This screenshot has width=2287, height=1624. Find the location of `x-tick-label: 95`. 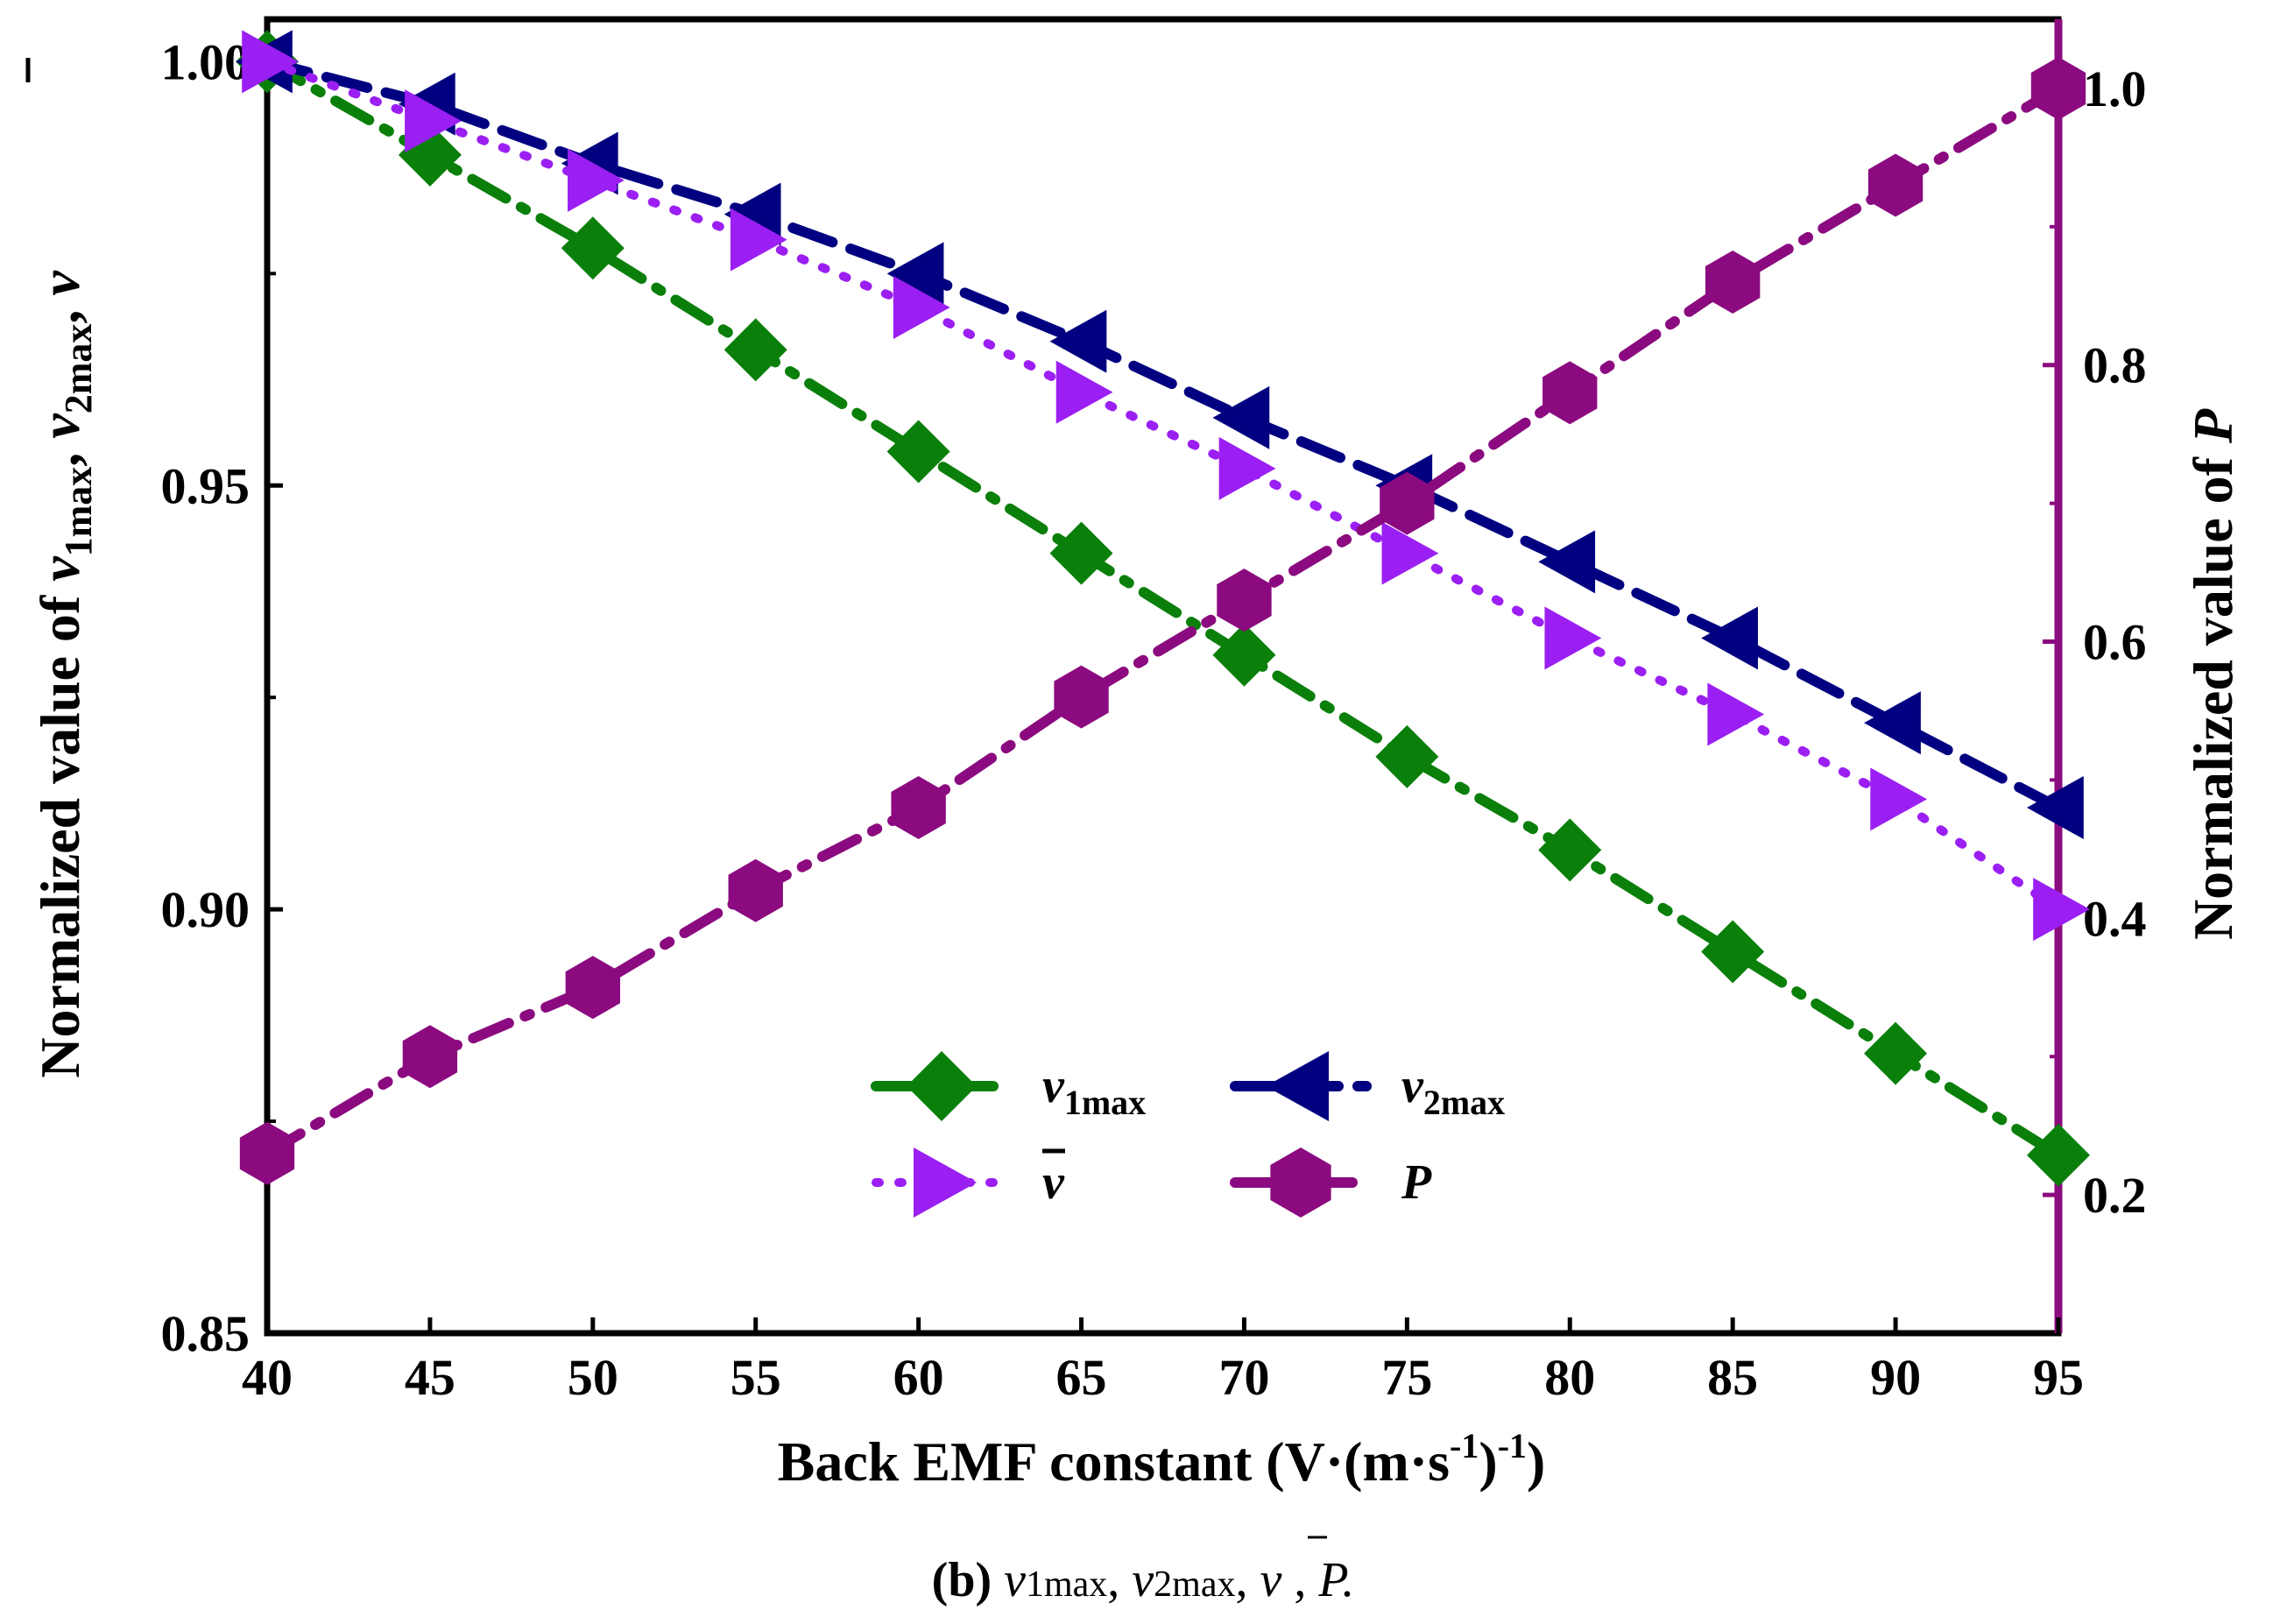

x-tick-label: 95 is located at coordinates (2058, 1377).